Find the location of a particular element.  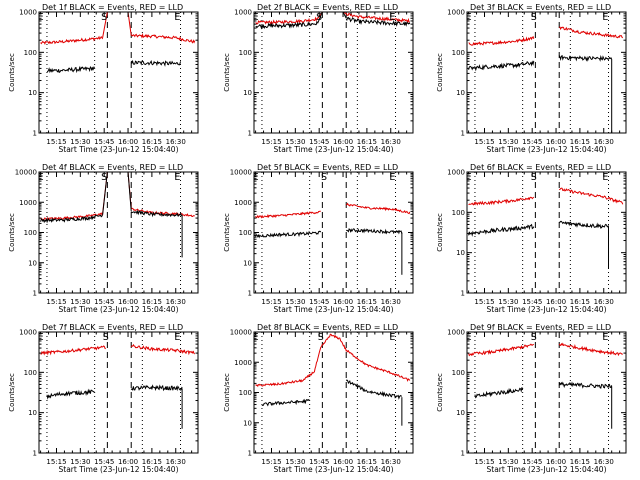

panel-title: Det 1f BLACK = Events, RED = LLD is located at coordinates (112, 7).